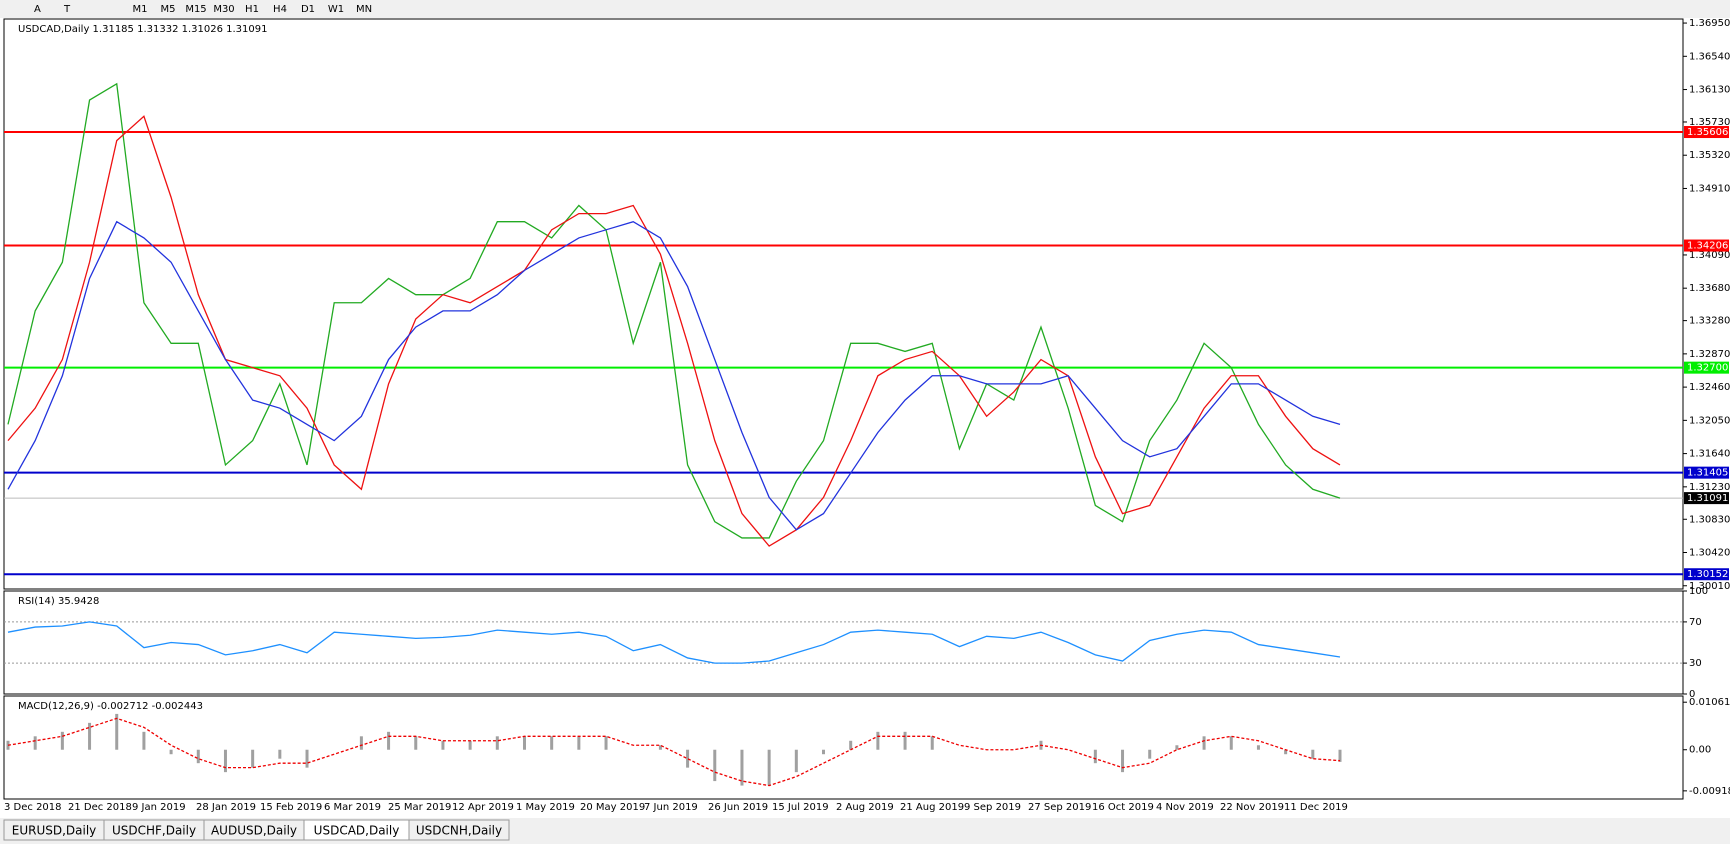  What do you see at coordinates (140, 9) in the screenshot?
I see `timeframe-button: M1` at bounding box center [140, 9].